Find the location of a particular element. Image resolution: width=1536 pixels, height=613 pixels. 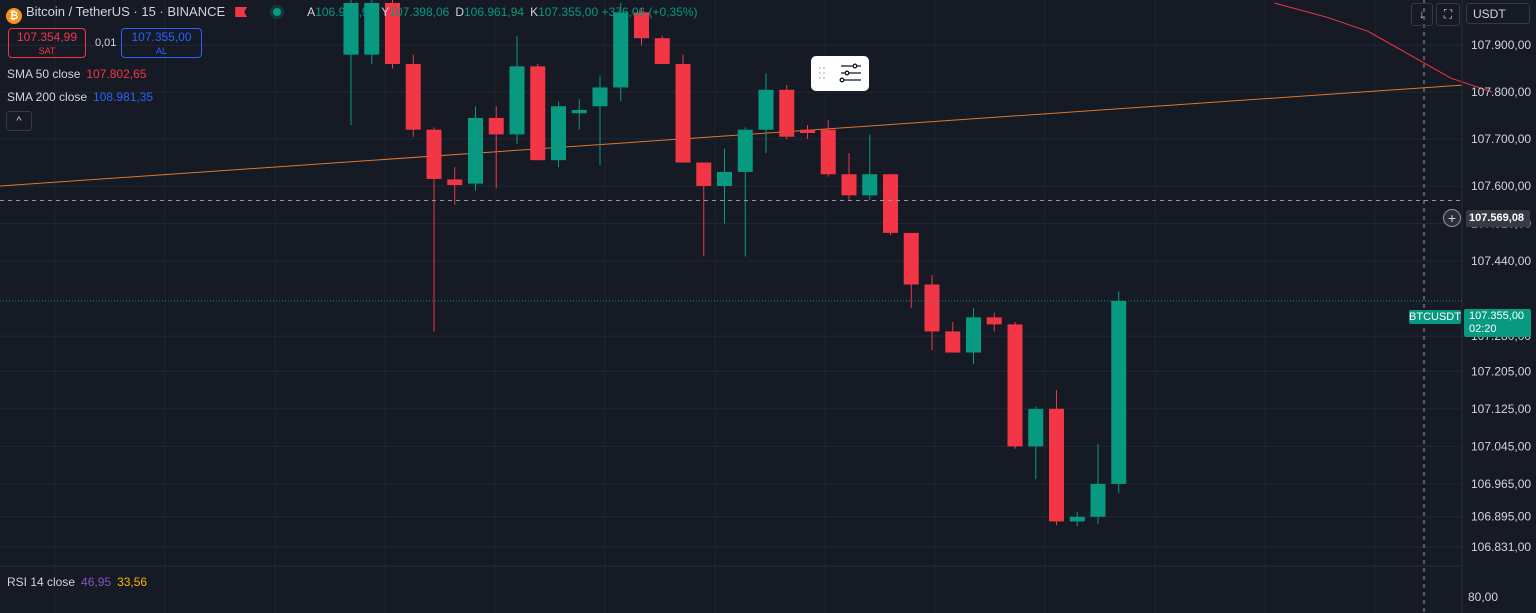

sma50-label: SMA 50 close is located at coordinates (44, 74).